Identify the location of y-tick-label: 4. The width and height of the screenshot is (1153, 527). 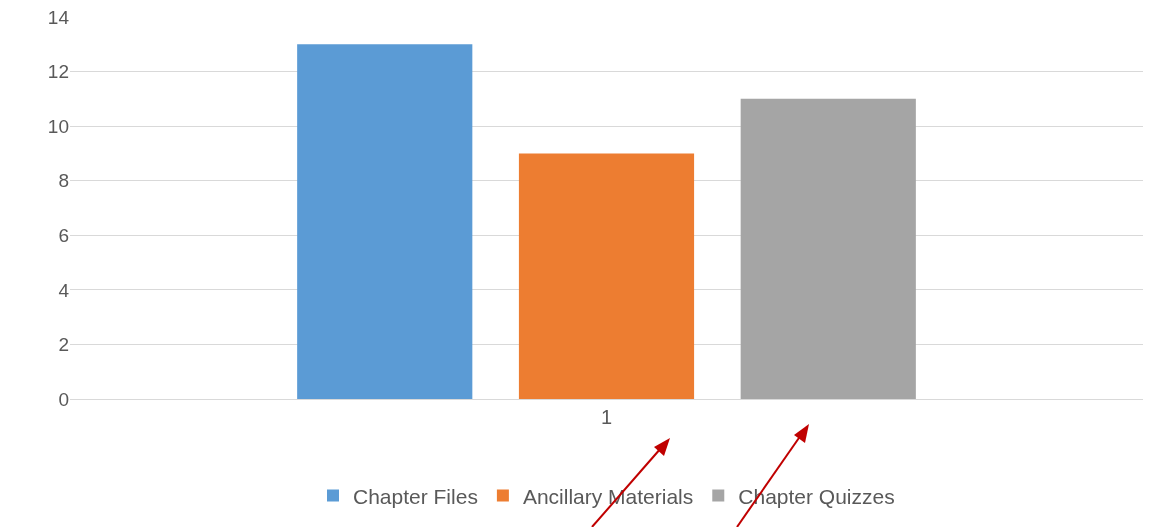
(64, 290).